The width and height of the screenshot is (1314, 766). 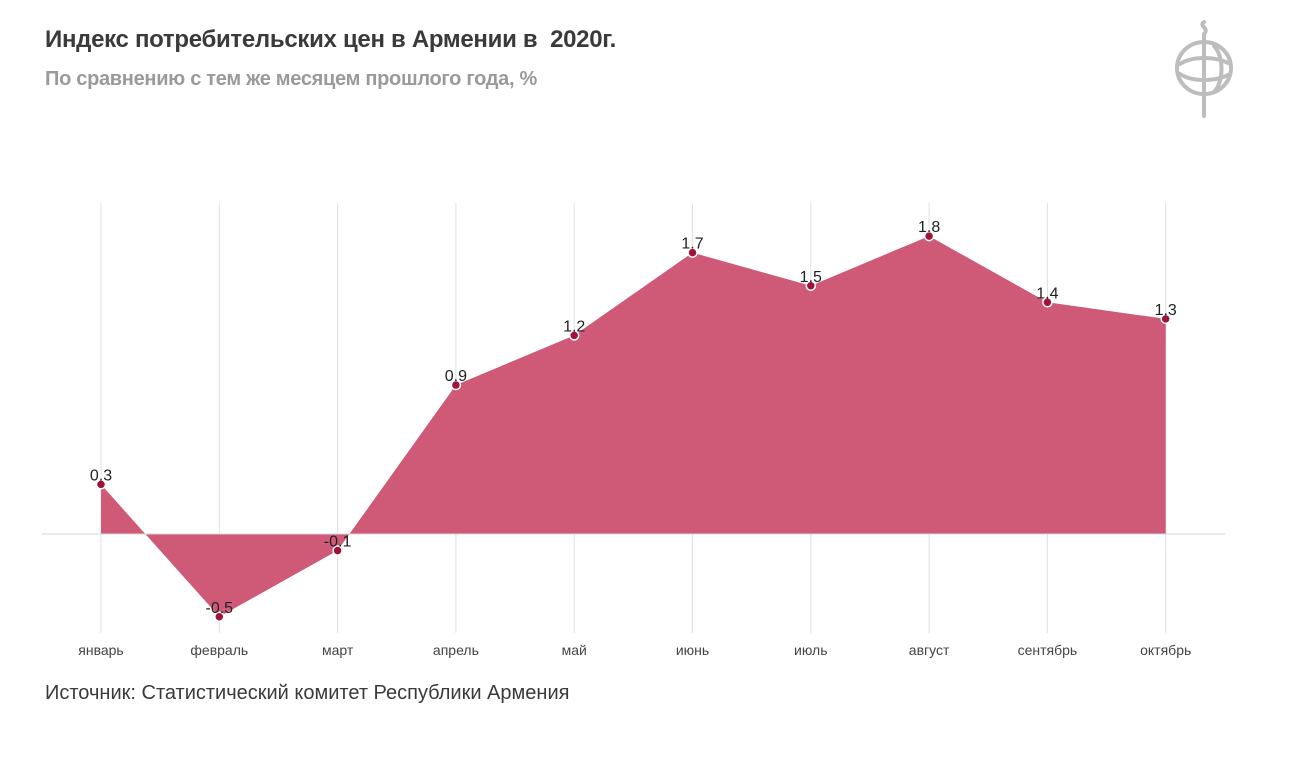 I want to click on data-label: 1.7, so click(x=692, y=244).